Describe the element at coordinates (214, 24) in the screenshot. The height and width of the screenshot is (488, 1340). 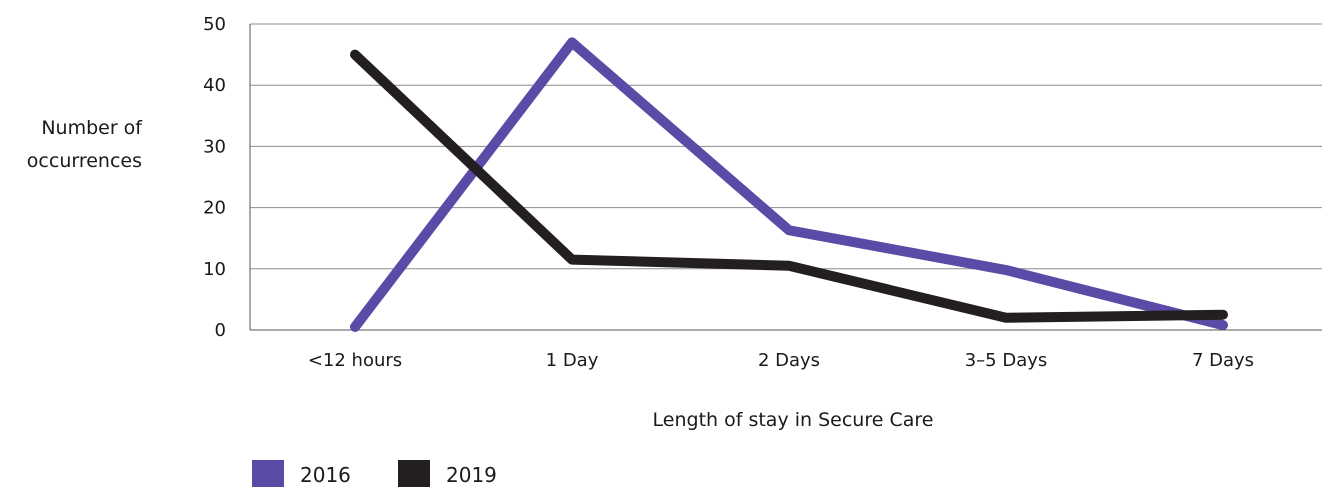
I see `y-tick-label: 50` at that location.